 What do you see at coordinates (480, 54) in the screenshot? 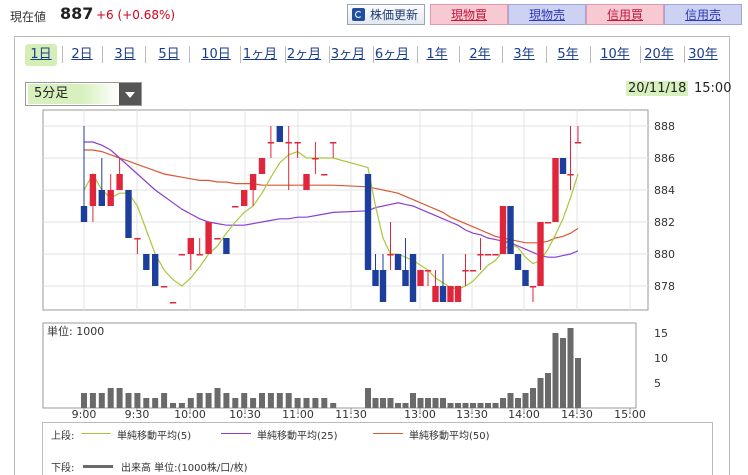
I see `period-tab-11: 2年` at bounding box center [480, 54].